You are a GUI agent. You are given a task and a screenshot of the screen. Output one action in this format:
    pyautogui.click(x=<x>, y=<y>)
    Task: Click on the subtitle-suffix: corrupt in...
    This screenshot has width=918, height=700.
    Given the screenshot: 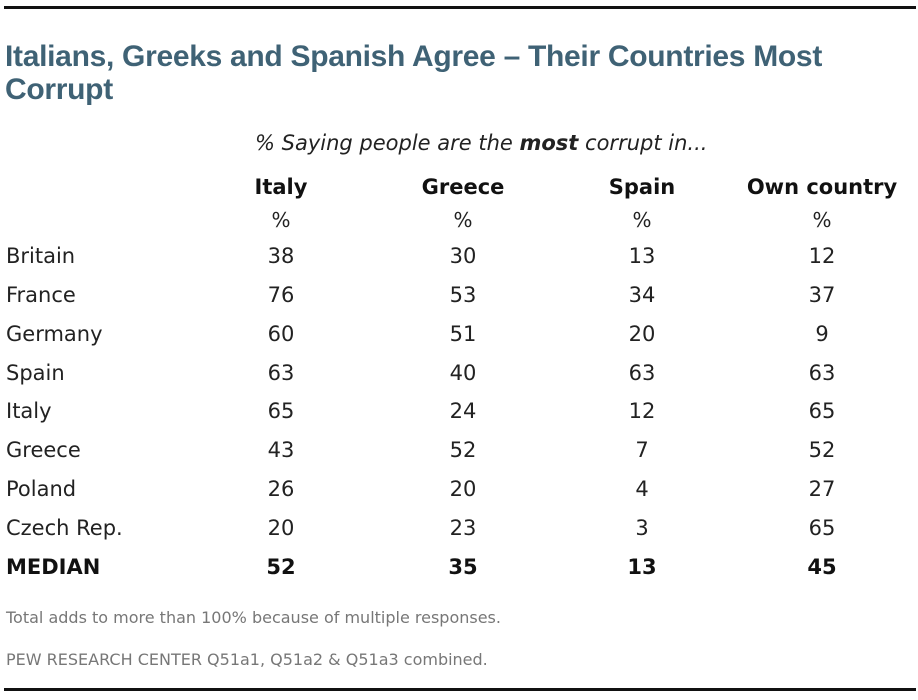 What is the action you would take?
    pyautogui.click(x=643, y=143)
    